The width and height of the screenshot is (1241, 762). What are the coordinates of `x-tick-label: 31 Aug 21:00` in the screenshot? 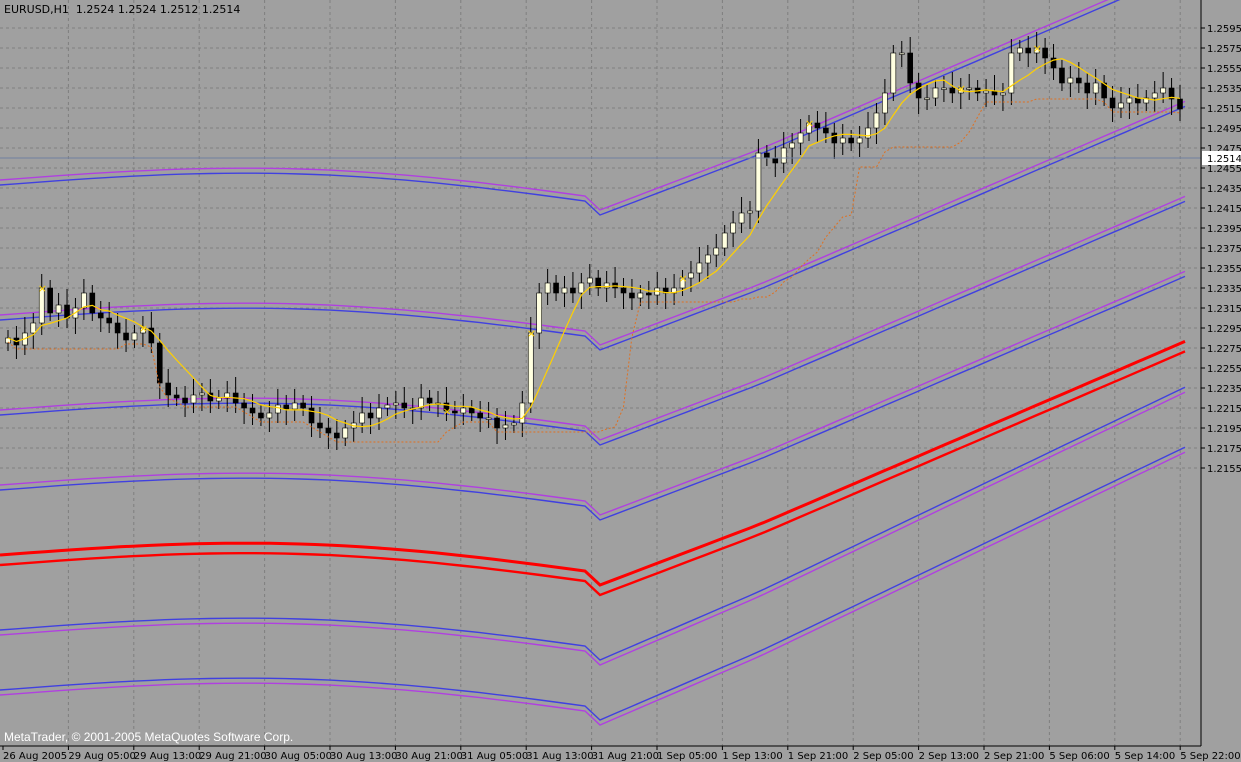 It's located at (625, 756).